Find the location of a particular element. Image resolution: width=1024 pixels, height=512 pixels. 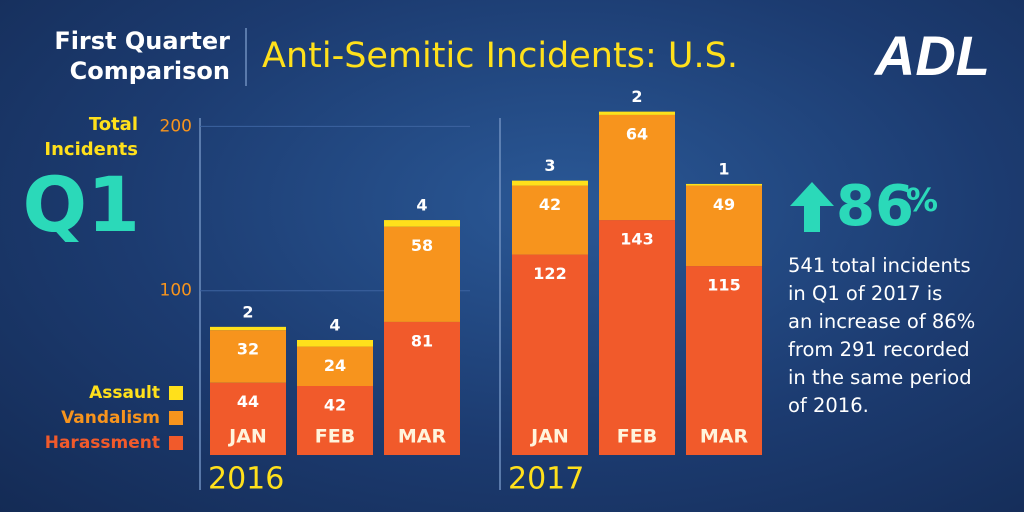

value-label: 24 is located at coordinates (335, 365).